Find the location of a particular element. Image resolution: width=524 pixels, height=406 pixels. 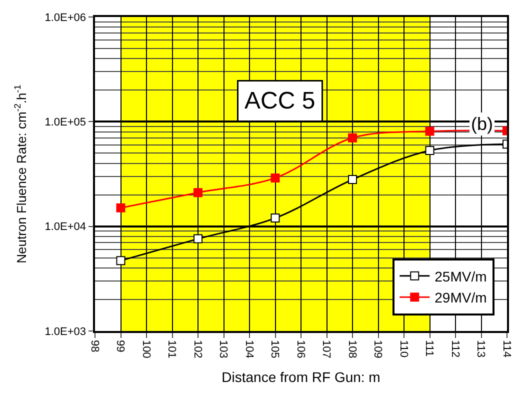

x-tick-label: 107 is located at coordinates (326, 349).